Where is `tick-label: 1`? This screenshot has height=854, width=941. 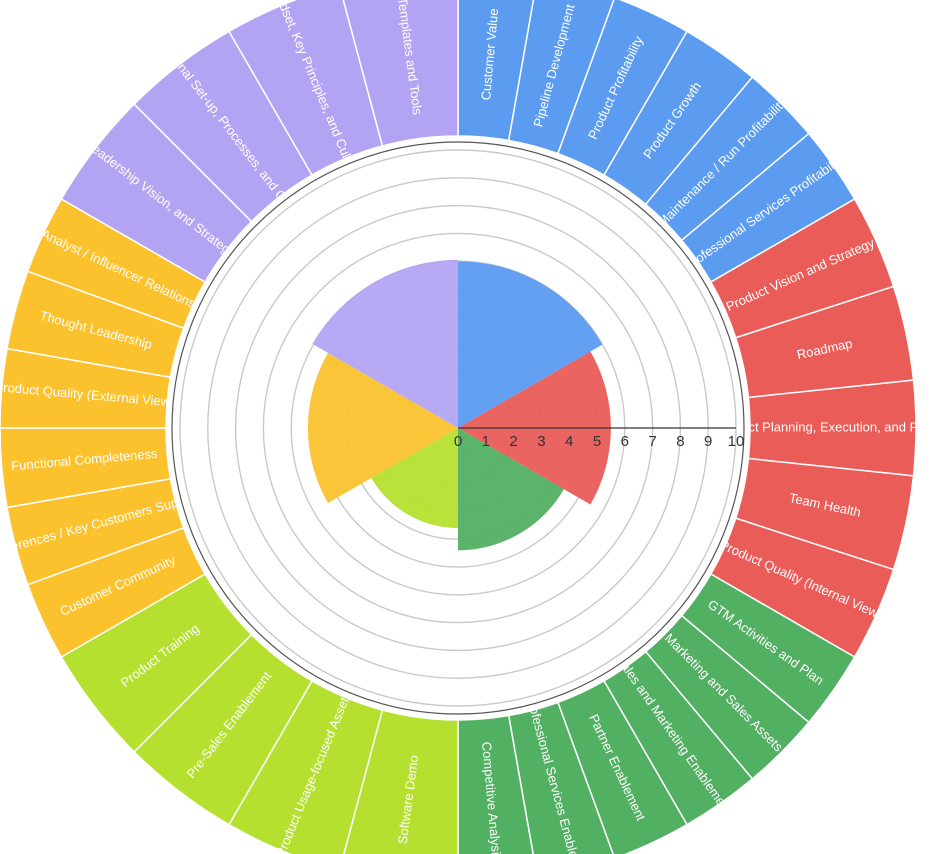 tick-label: 1 is located at coordinates (486, 441).